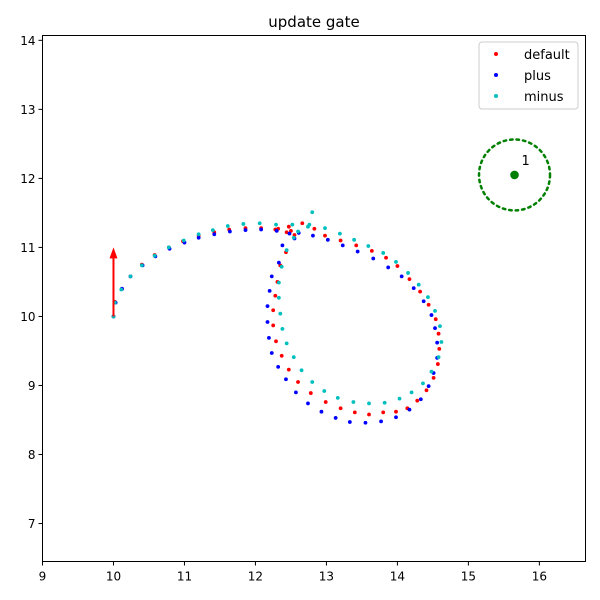  Describe the element at coordinates (32, 455) in the screenshot. I see `y-tick-label: 8` at that location.